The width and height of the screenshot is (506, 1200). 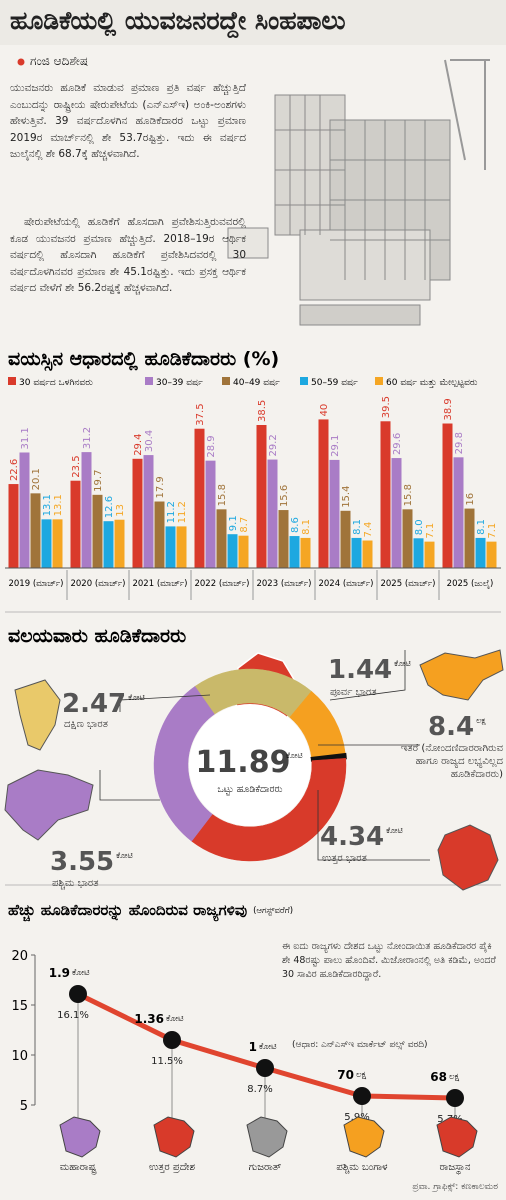 I want to click on data-label: 12.6, so click(x=109, y=507).